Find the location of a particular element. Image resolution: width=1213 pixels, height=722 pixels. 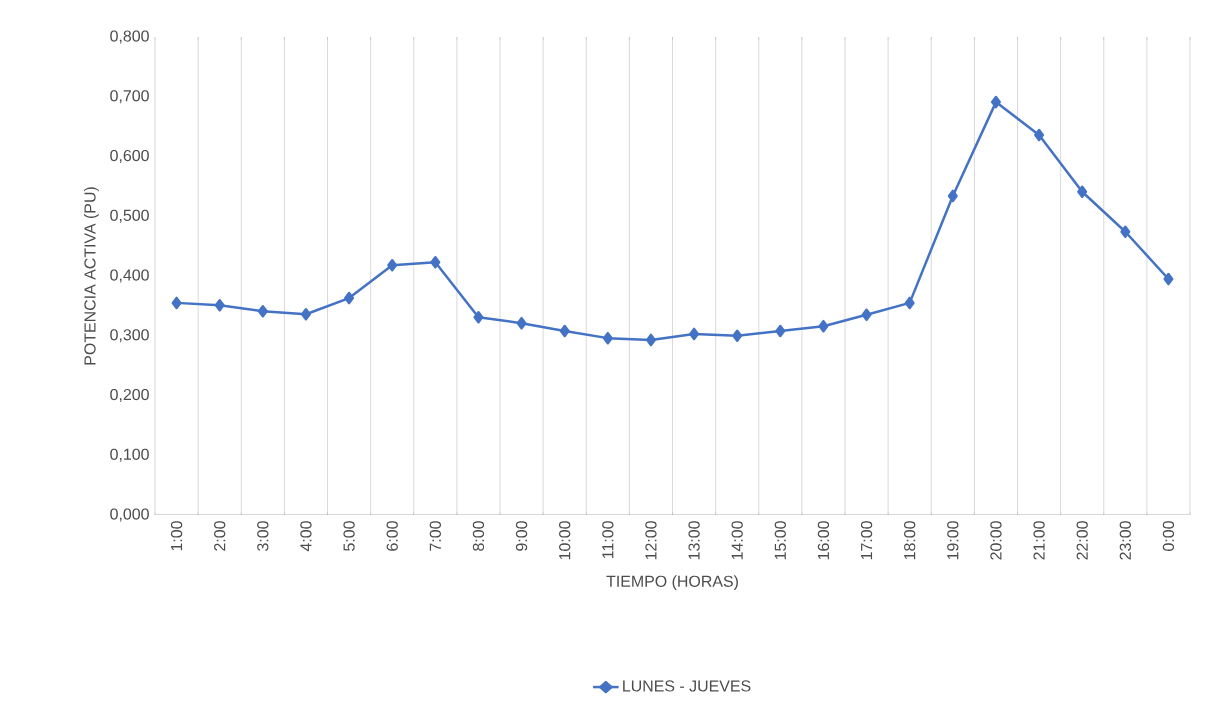

y-tick-label: 0,100 is located at coordinates (129, 455).